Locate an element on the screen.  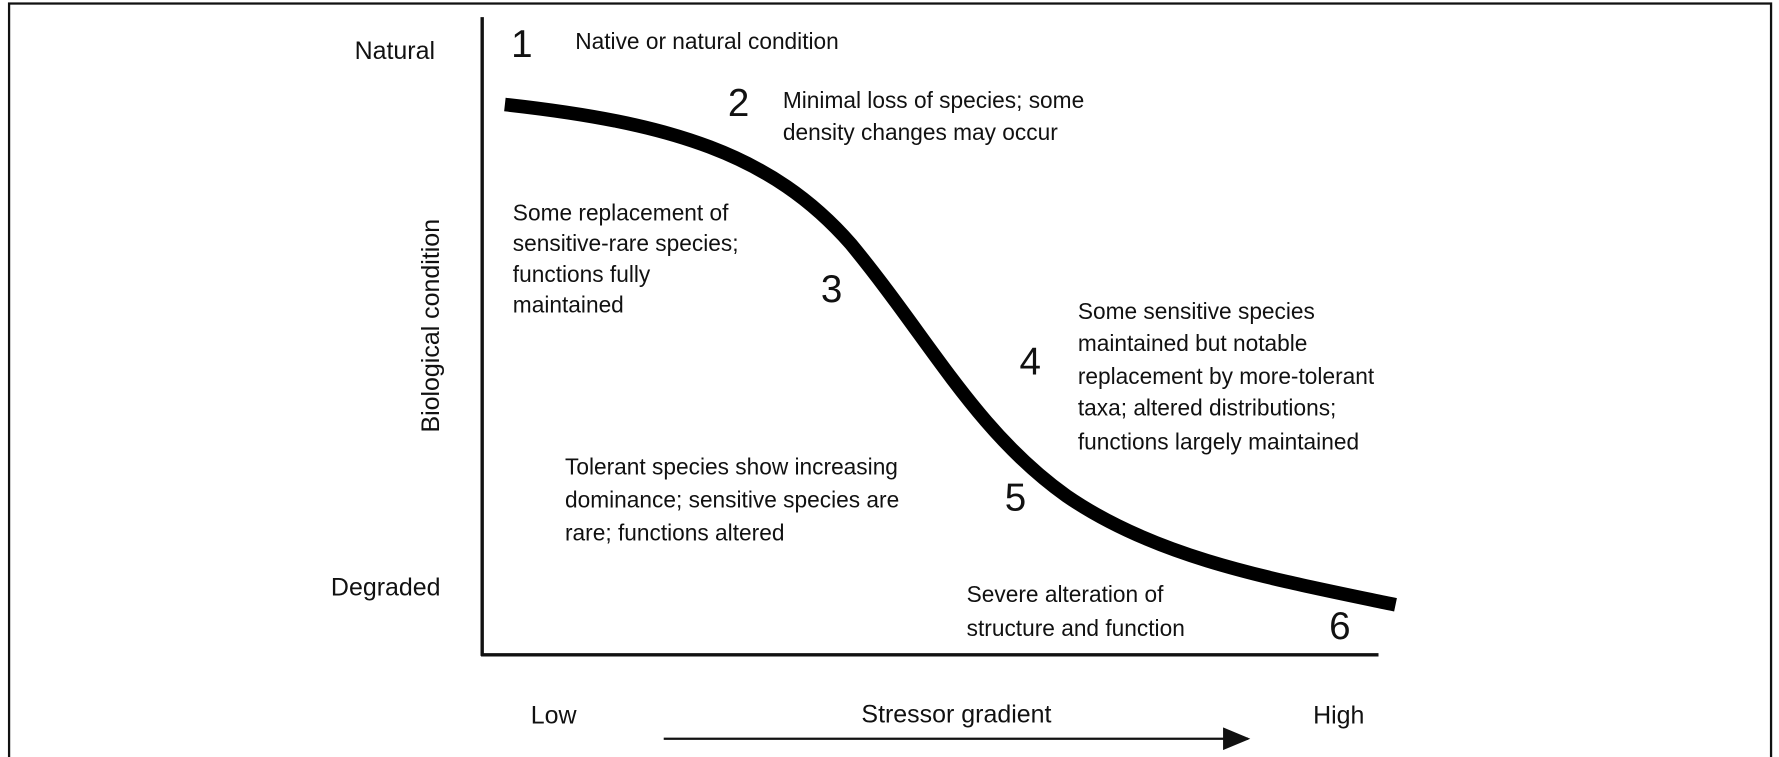
level-text: functions largely maintained is located at coordinates (1218, 442).